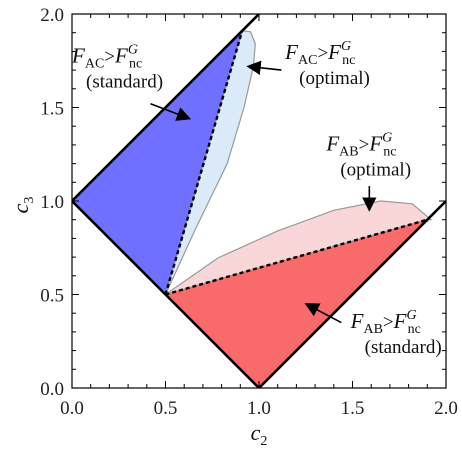  I want to click on x-tick-label: 0.5, so click(166, 408).